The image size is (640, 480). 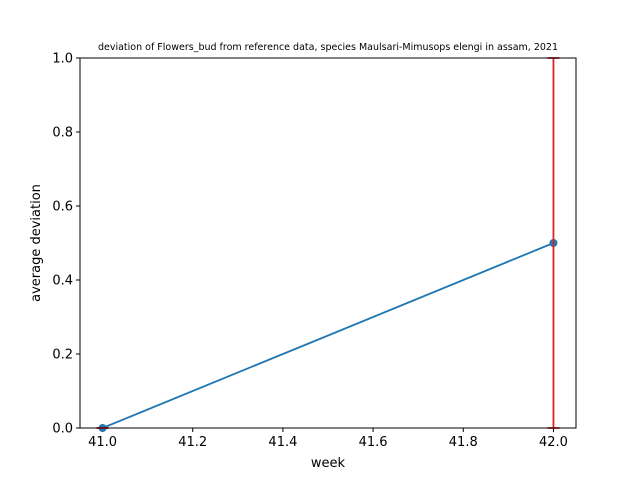 I want to click on x-tick-label: 41.0, so click(x=102, y=442).